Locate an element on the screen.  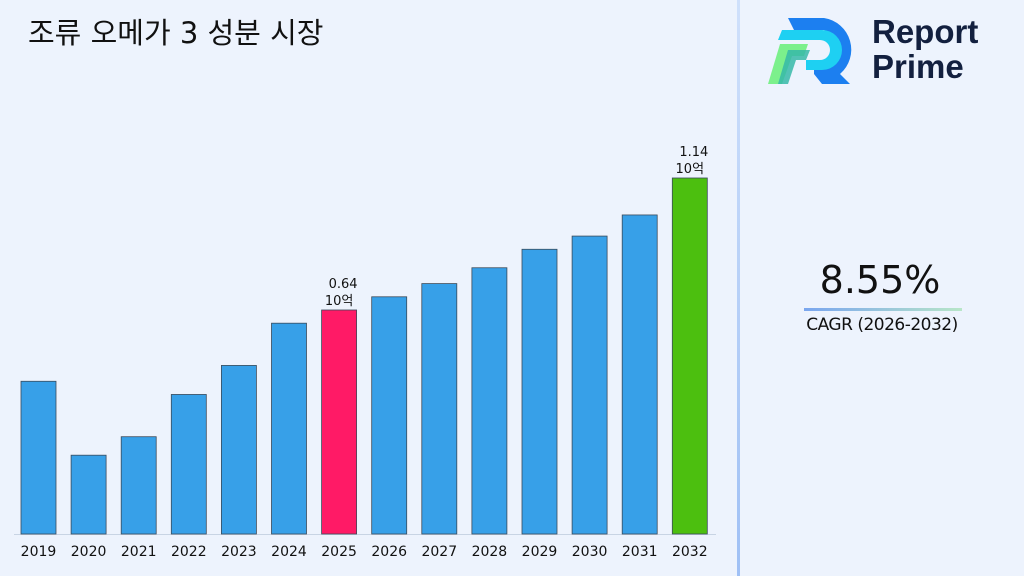
bar-2031 is located at coordinates (639, 374).